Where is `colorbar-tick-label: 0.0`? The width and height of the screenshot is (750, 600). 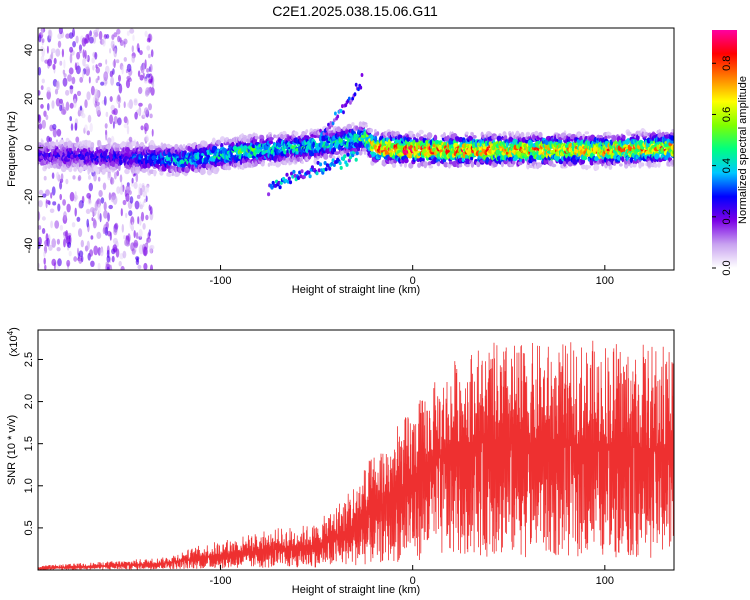
colorbar-tick-label: 0.0 is located at coordinates (727, 267).